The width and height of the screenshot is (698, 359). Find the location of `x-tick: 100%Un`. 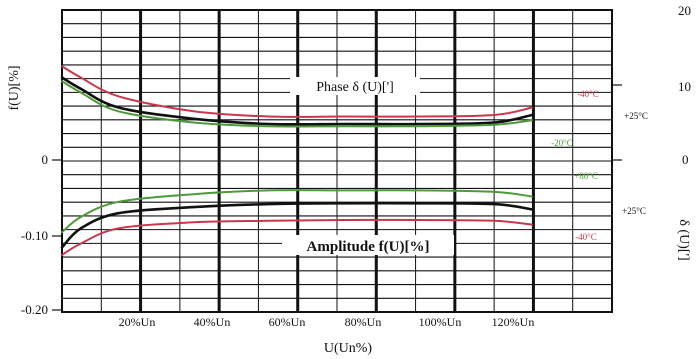

x-tick: 100%Un is located at coordinates (440, 322).